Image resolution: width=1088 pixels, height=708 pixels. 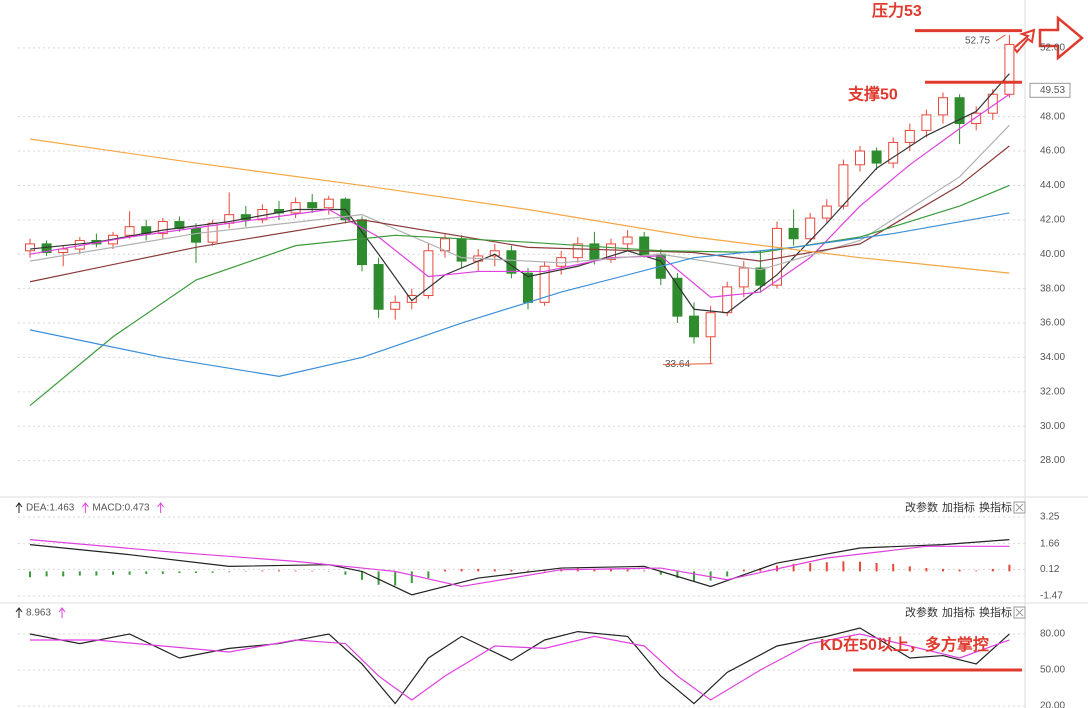 I want to click on y-tick-label: 46.00, so click(x=1052, y=151).